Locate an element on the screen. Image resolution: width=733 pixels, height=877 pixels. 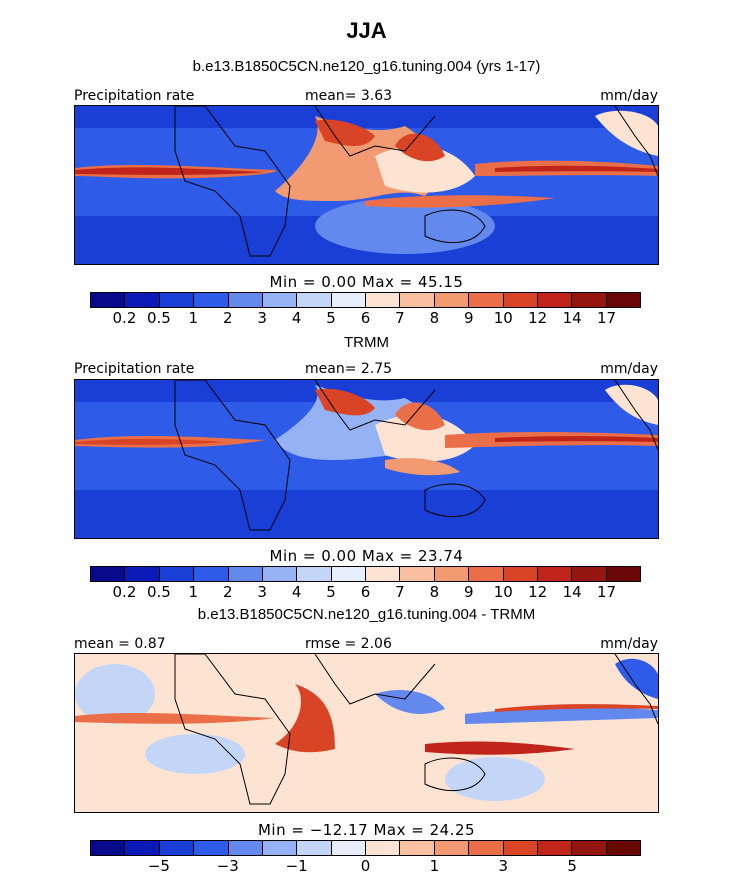
colorbar-tick-label: 14 is located at coordinates (572, 592).